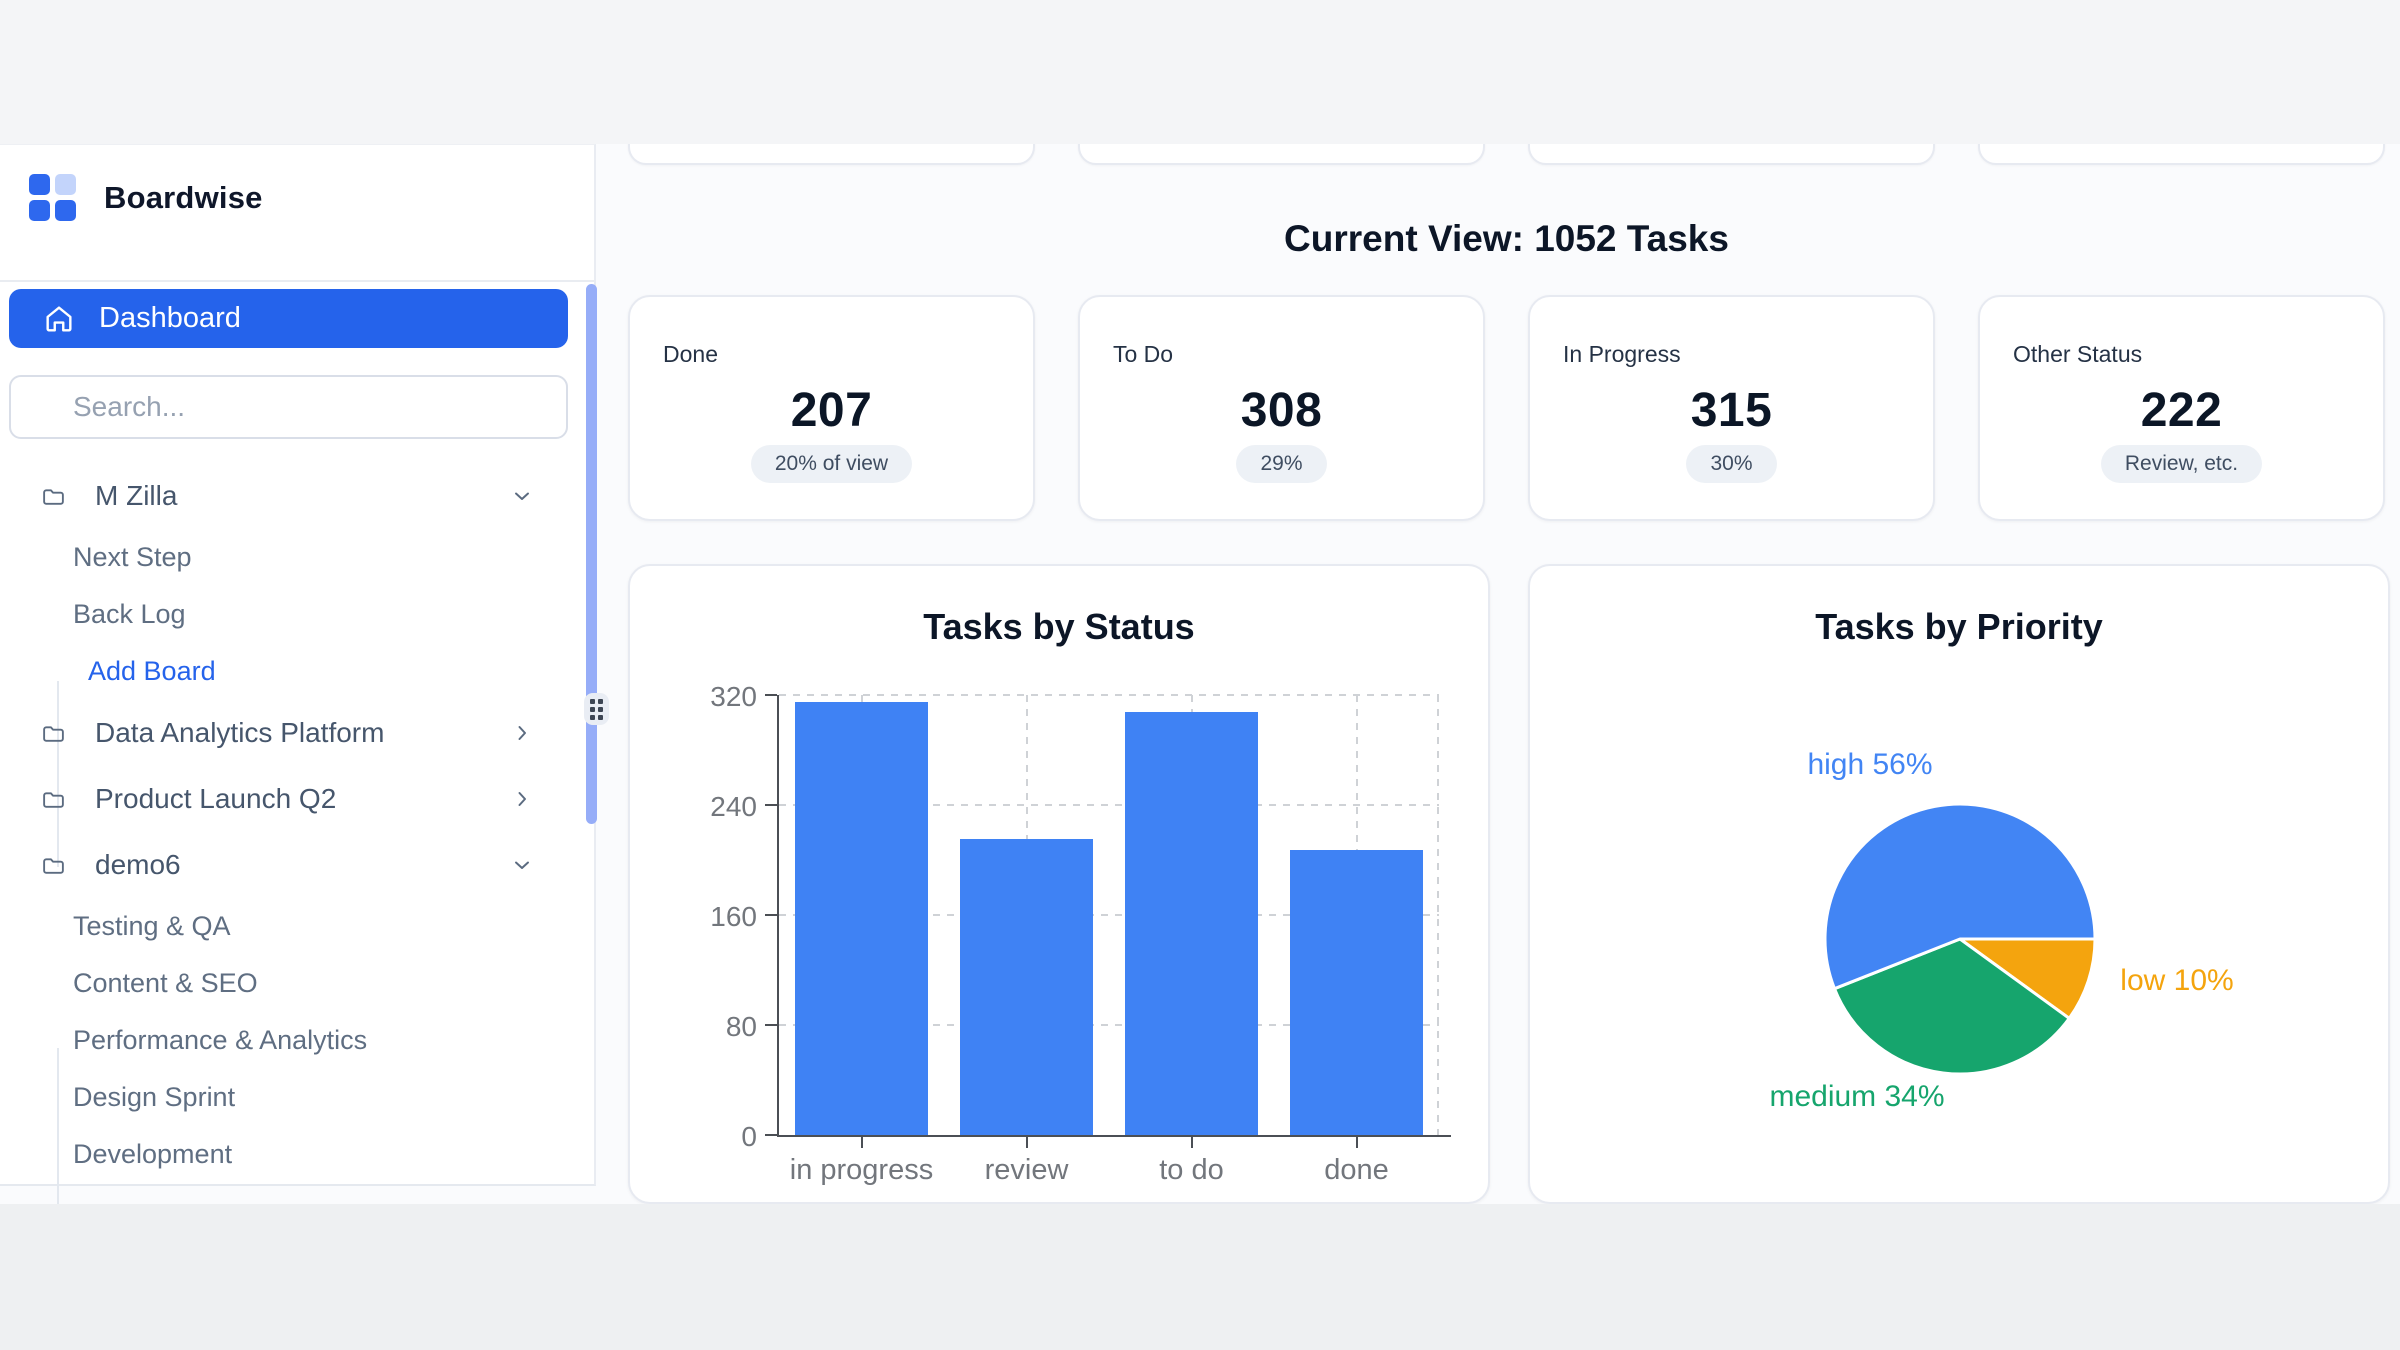 This screenshot has height=1350, width=2400. I want to click on x-tick-label: done, so click(1356, 1170).